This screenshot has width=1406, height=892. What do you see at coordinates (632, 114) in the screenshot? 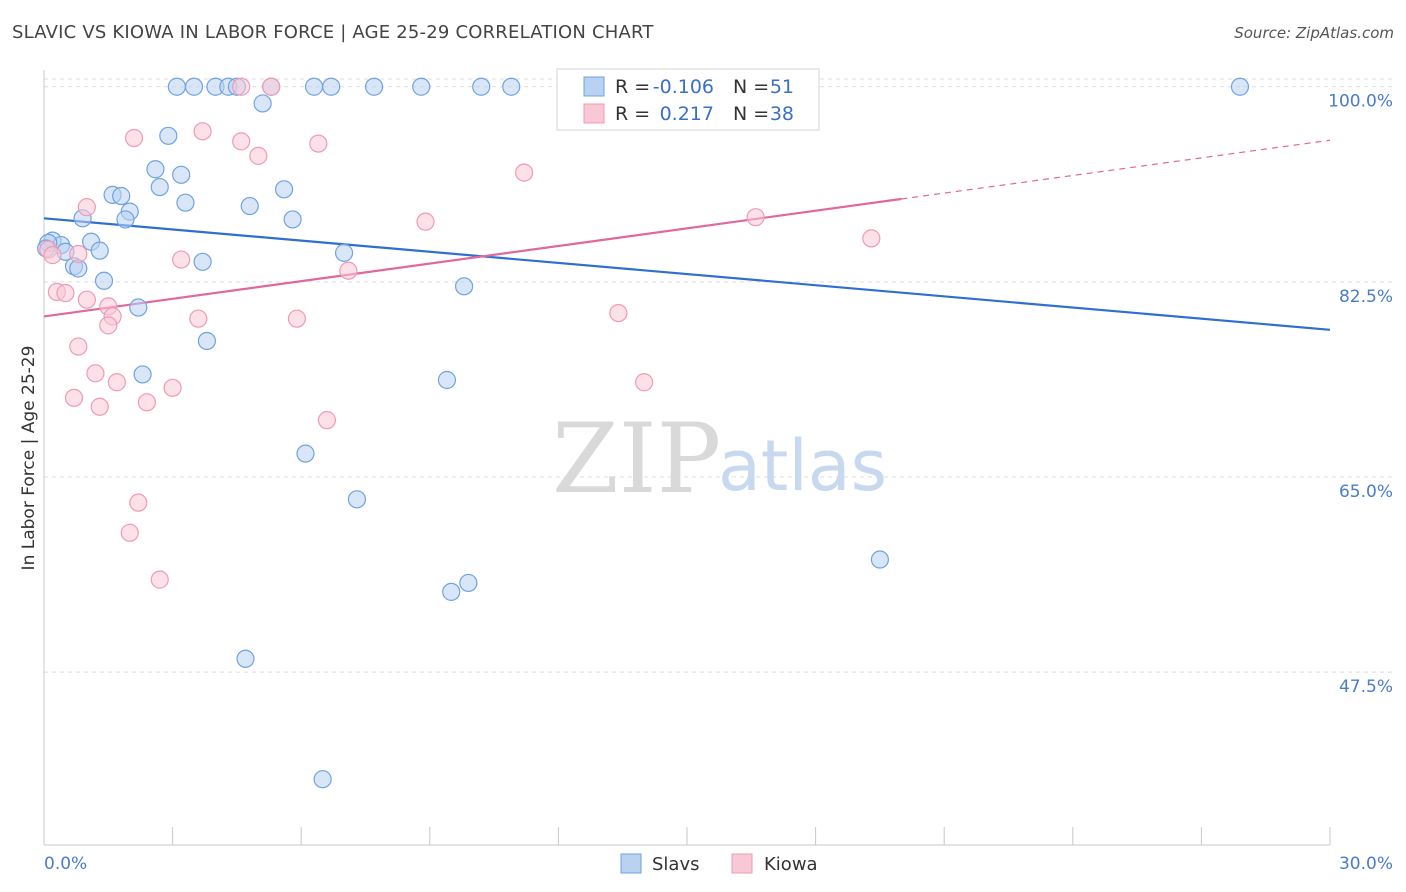
I see `legend-r-label-kiowa: R =` at bounding box center [632, 114].